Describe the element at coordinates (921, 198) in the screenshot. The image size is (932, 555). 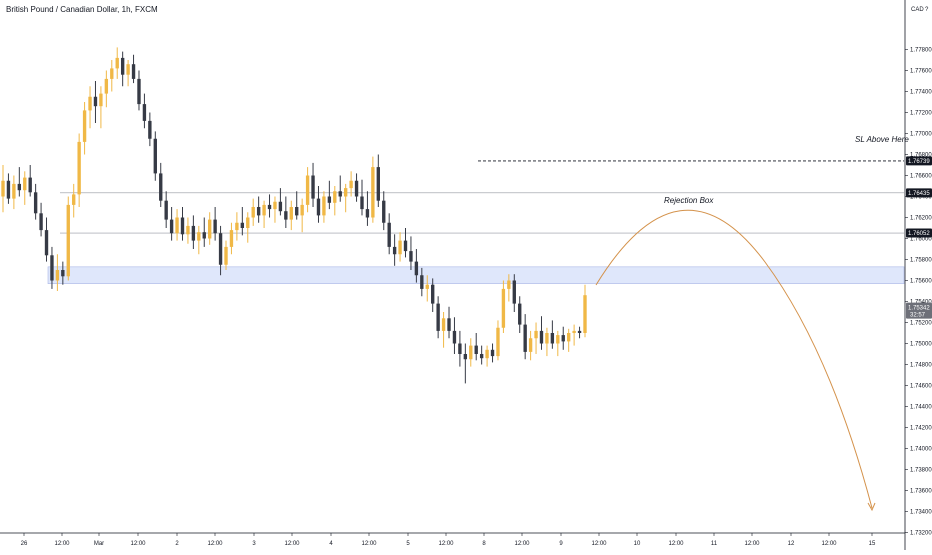
I see `price-tick-label: 1.76400` at that location.